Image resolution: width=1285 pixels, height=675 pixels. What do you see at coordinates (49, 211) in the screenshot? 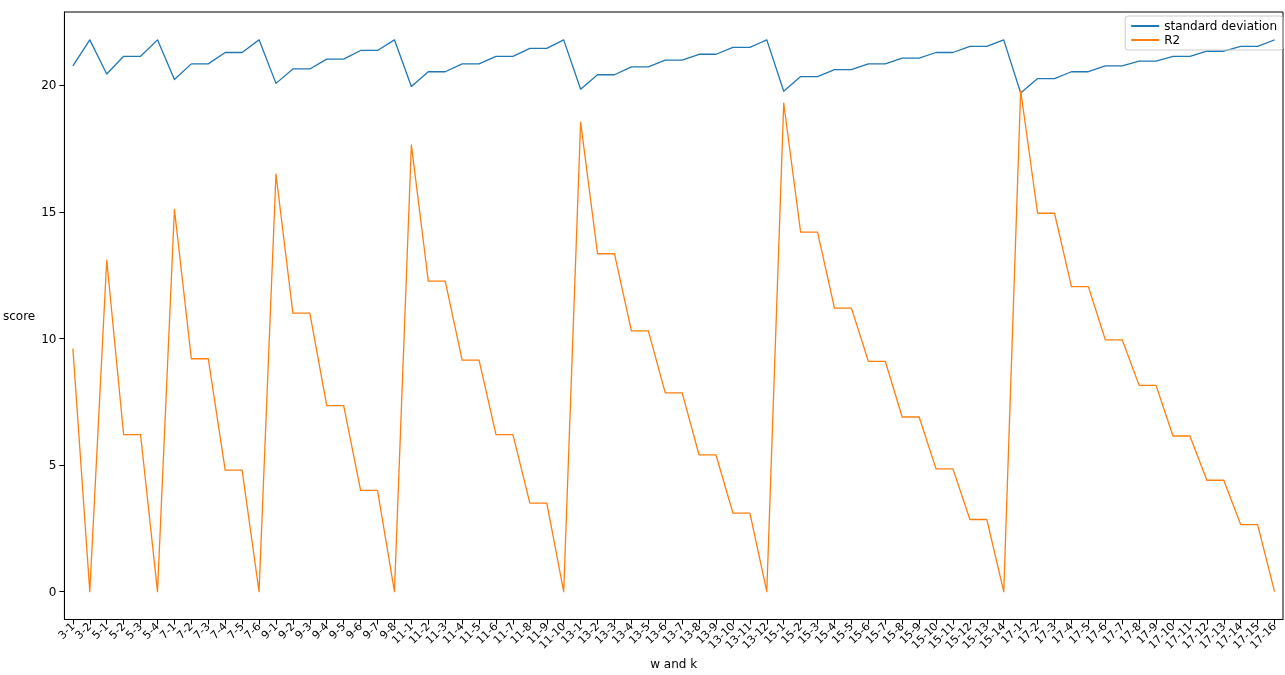
I see `y-tick-label: 15` at bounding box center [49, 211].